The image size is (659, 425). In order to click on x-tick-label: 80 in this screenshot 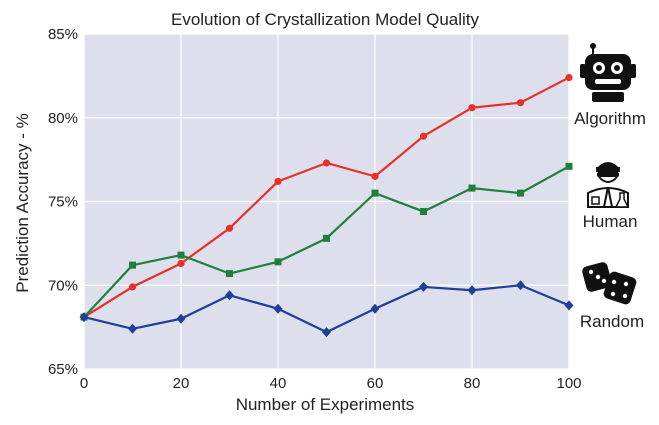, I will do `click(472, 383)`.